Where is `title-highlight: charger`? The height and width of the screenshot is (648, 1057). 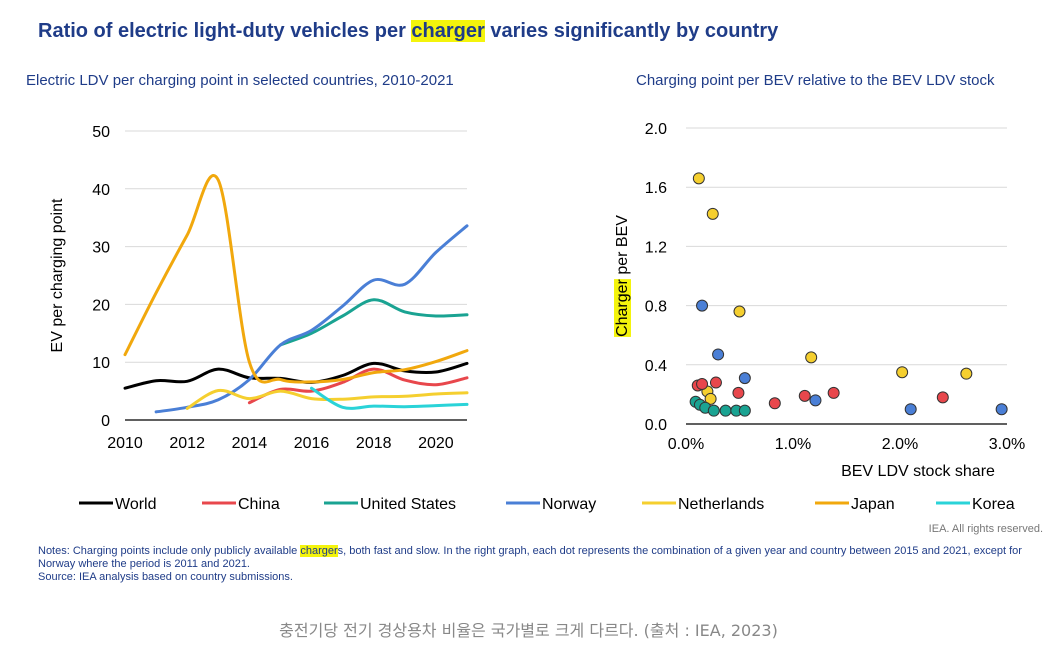 title-highlight: charger is located at coordinates (448, 31).